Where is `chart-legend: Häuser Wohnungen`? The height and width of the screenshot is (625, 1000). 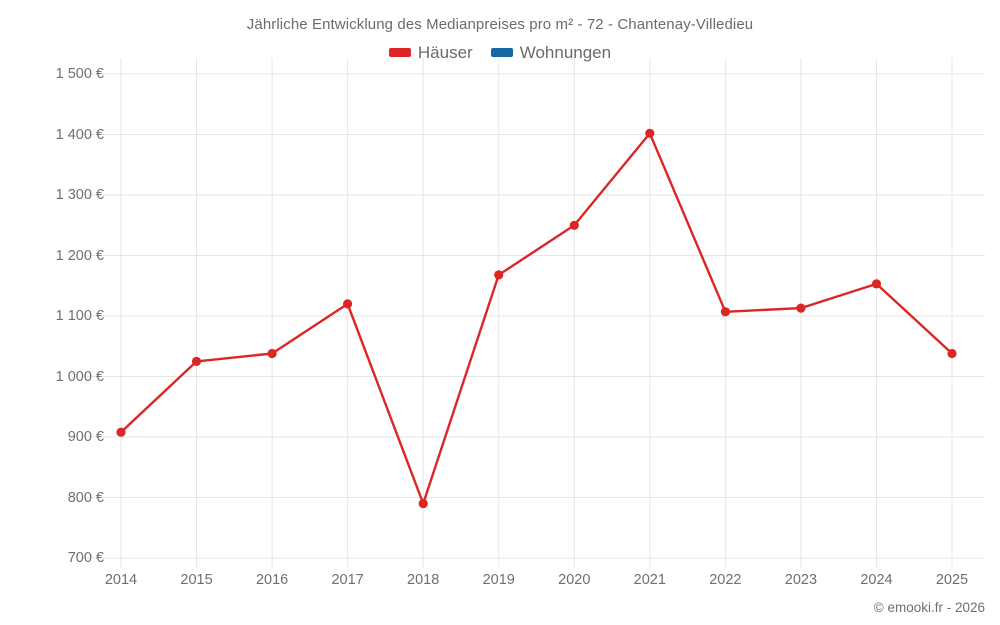
chart-legend: Häuser Wohnungen is located at coordinates (500, 52).